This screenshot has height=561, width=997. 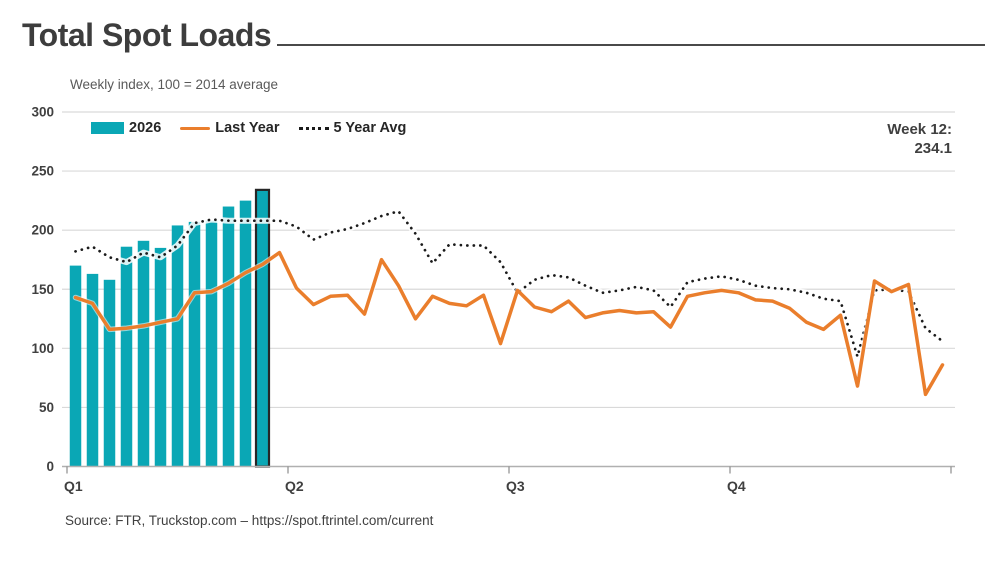 What do you see at coordinates (73, 486) in the screenshot?
I see `x-axis-label-q1: Q1` at bounding box center [73, 486].